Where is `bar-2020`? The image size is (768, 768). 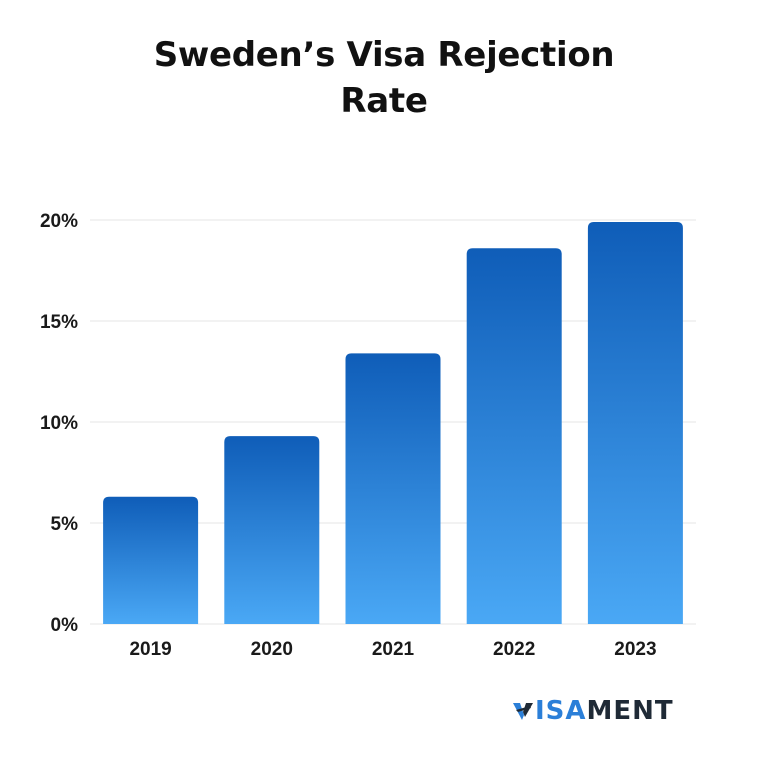 bar-2020 is located at coordinates (272, 530).